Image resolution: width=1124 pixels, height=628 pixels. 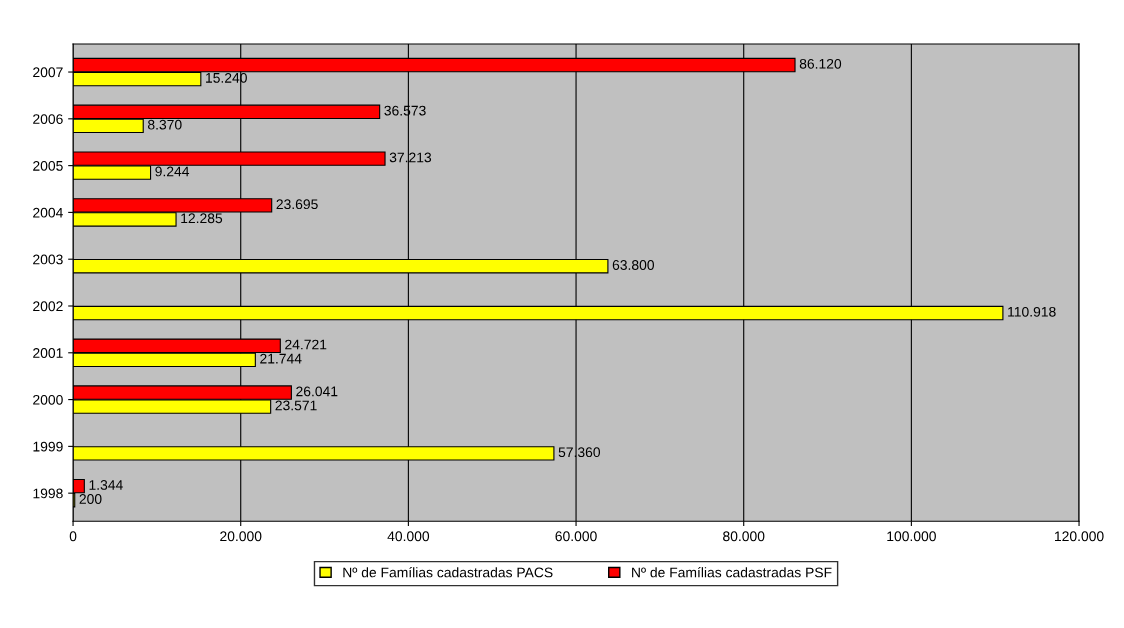 I want to click on data-label: 9.244, so click(x=172, y=171).